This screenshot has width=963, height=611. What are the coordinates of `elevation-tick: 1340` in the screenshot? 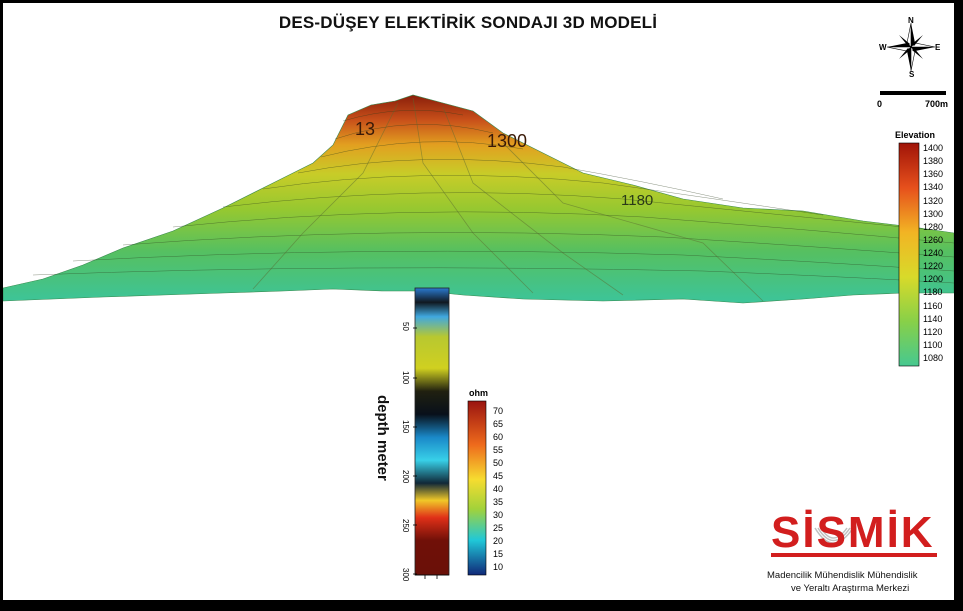 It's located at (933, 187).